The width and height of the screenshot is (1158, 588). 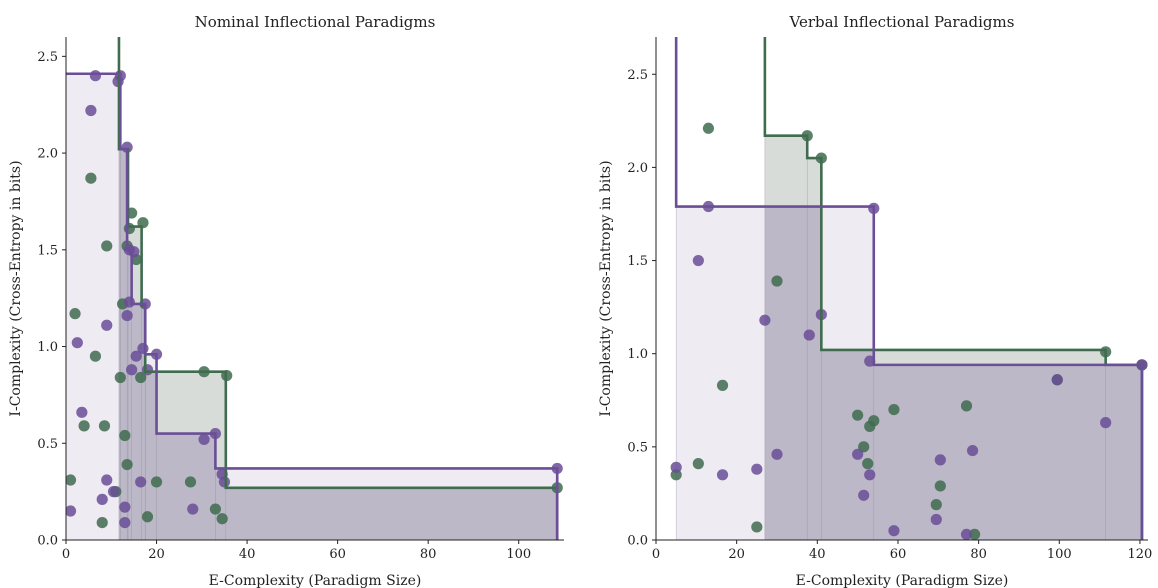 I want to click on x-axis-label: E-Complexity (Paradigm Size), so click(x=315, y=580).